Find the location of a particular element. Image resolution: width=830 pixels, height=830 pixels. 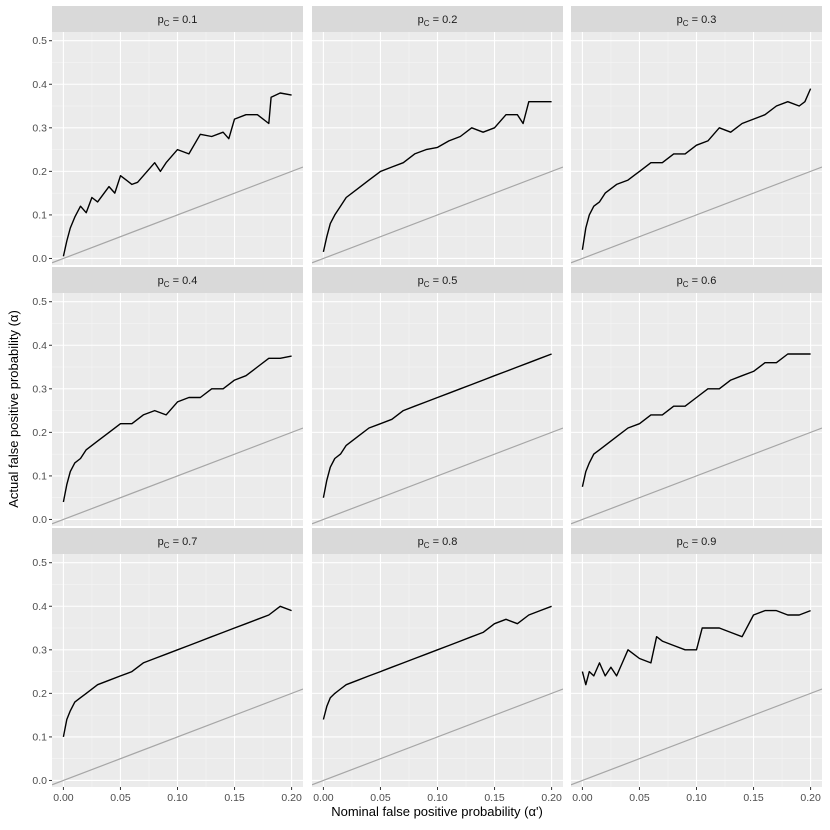

facet-panel: pC = 0.1 0.0 0.1 0.2 0.3 0.4 0.5 is located at coordinates (167, 135).